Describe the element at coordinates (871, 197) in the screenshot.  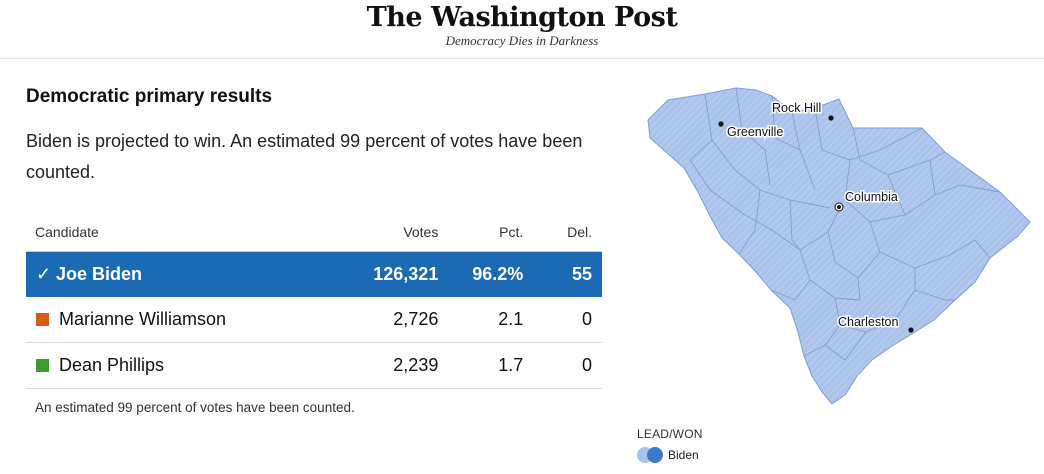
I see `city-label-columbia: Columbia` at that location.